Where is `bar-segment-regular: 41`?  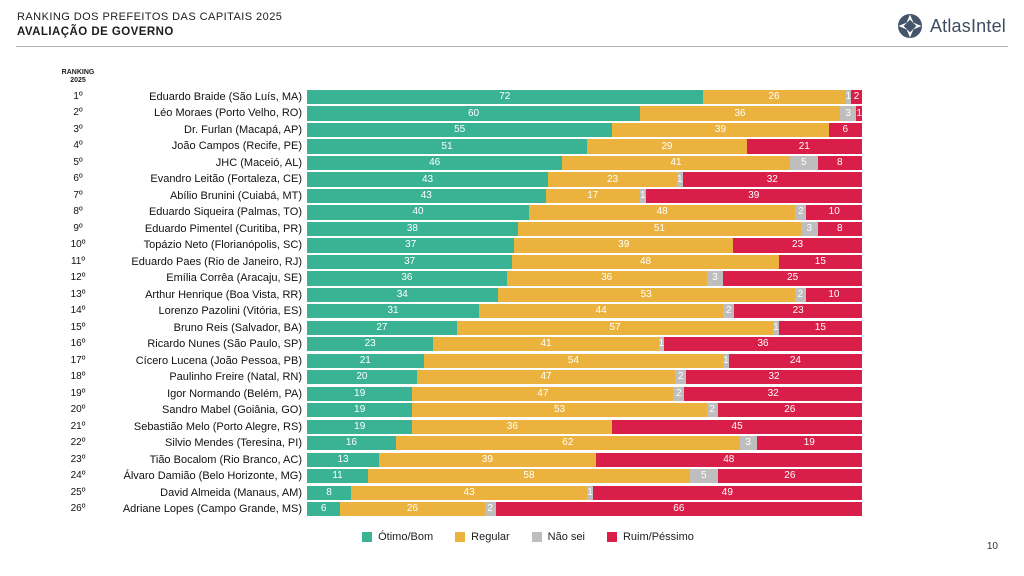
bar-segment-regular: 41 is located at coordinates (676, 163).